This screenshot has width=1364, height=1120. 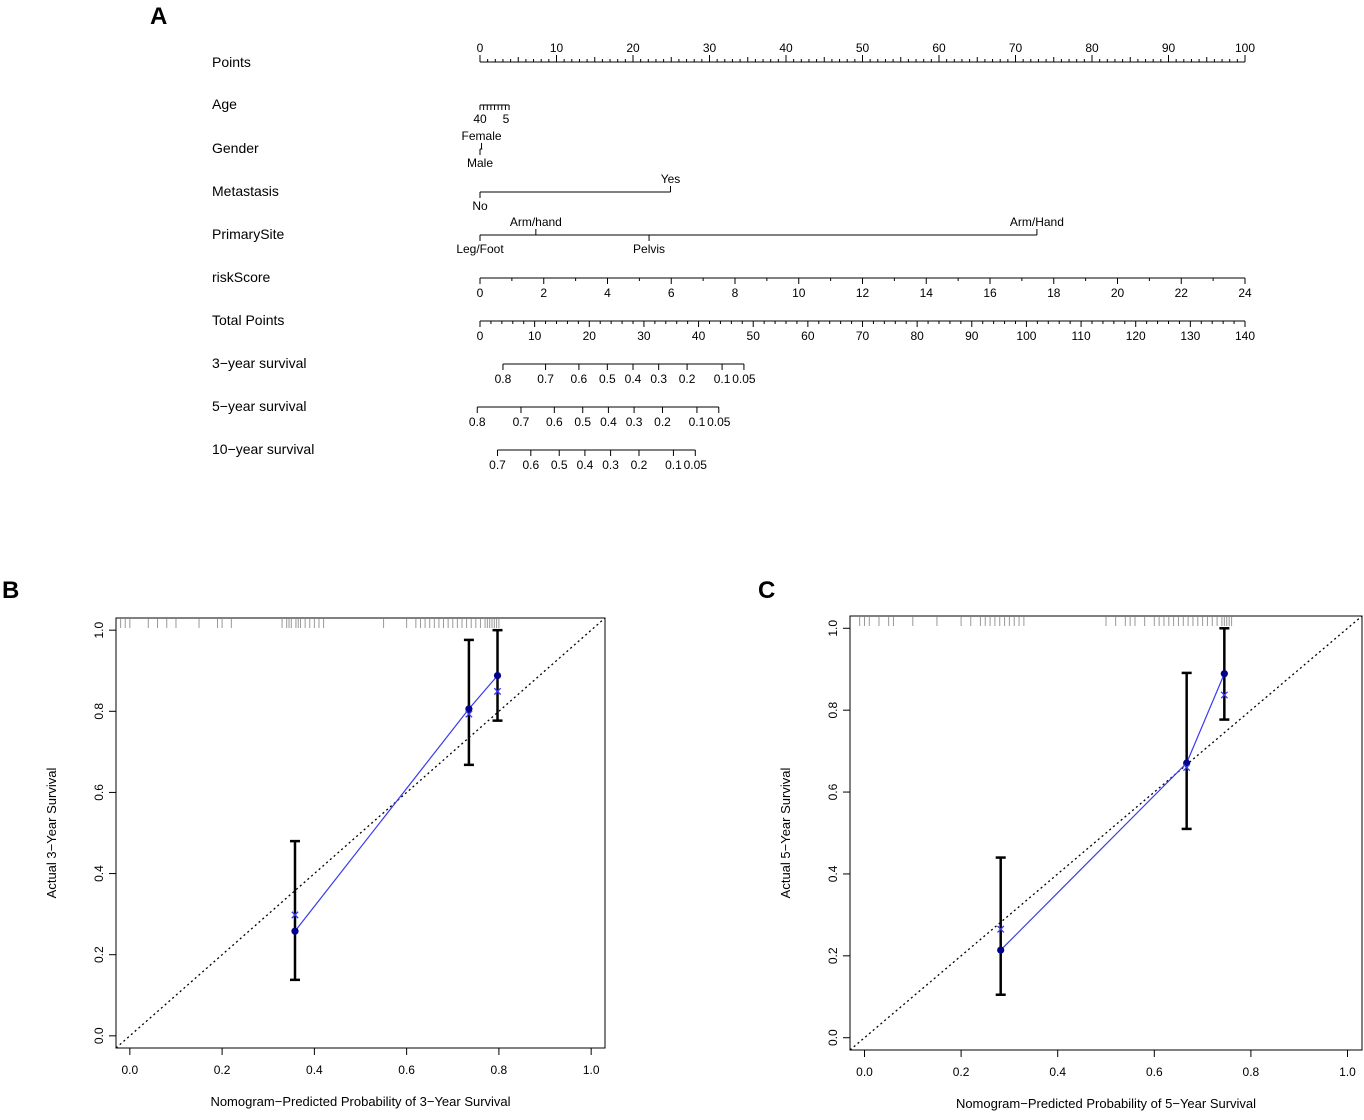 What do you see at coordinates (1118, 293) in the screenshot?
I see `riskscore-tick-label: 20` at bounding box center [1118, 293].